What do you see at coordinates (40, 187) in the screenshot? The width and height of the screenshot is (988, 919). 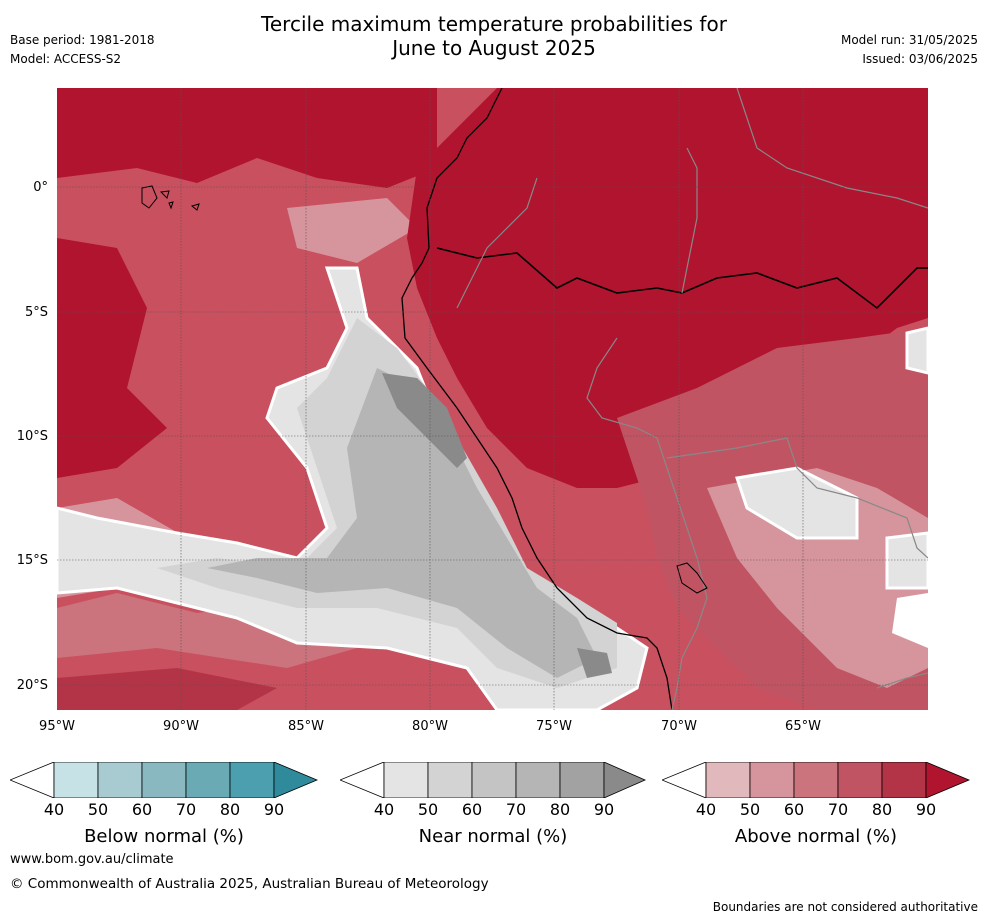 I see `lat-tick-0: 0°` at bounding box center [40, 187].